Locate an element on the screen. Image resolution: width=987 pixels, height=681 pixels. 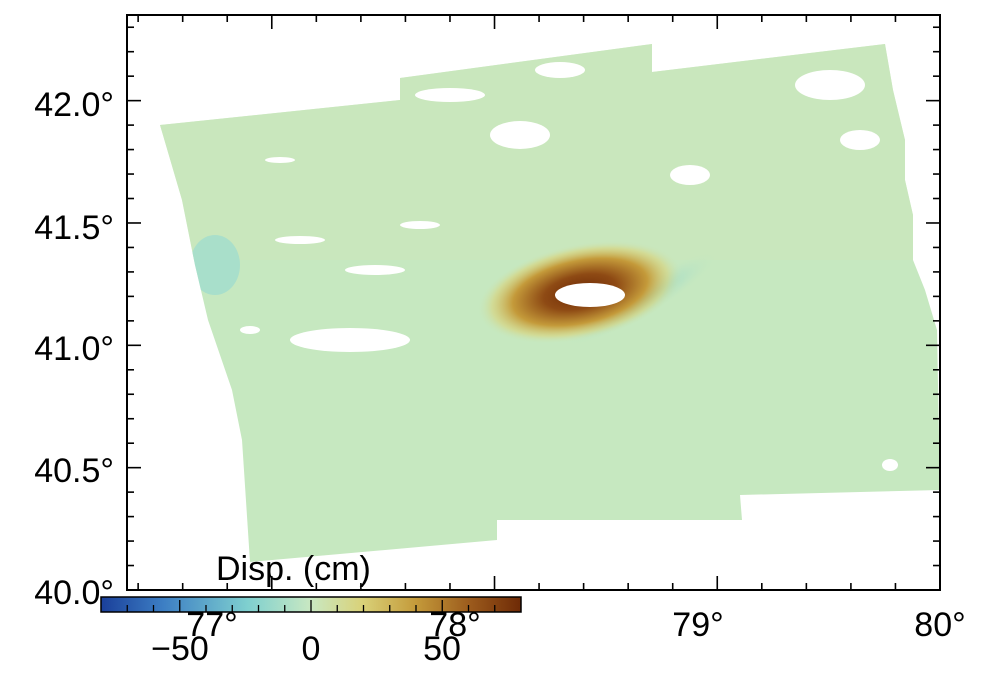
colorbar-tick-label: 0 is located at coordinates (311, 649).